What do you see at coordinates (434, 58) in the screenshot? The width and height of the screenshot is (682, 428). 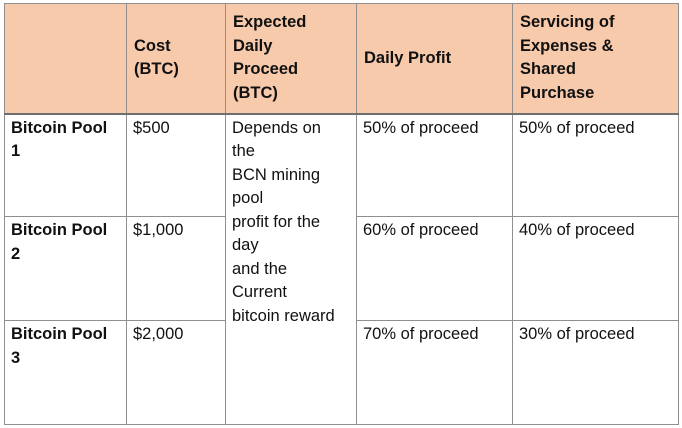 I see `header-daily-profit: Daily Profit` at bounding box center [434, 58].